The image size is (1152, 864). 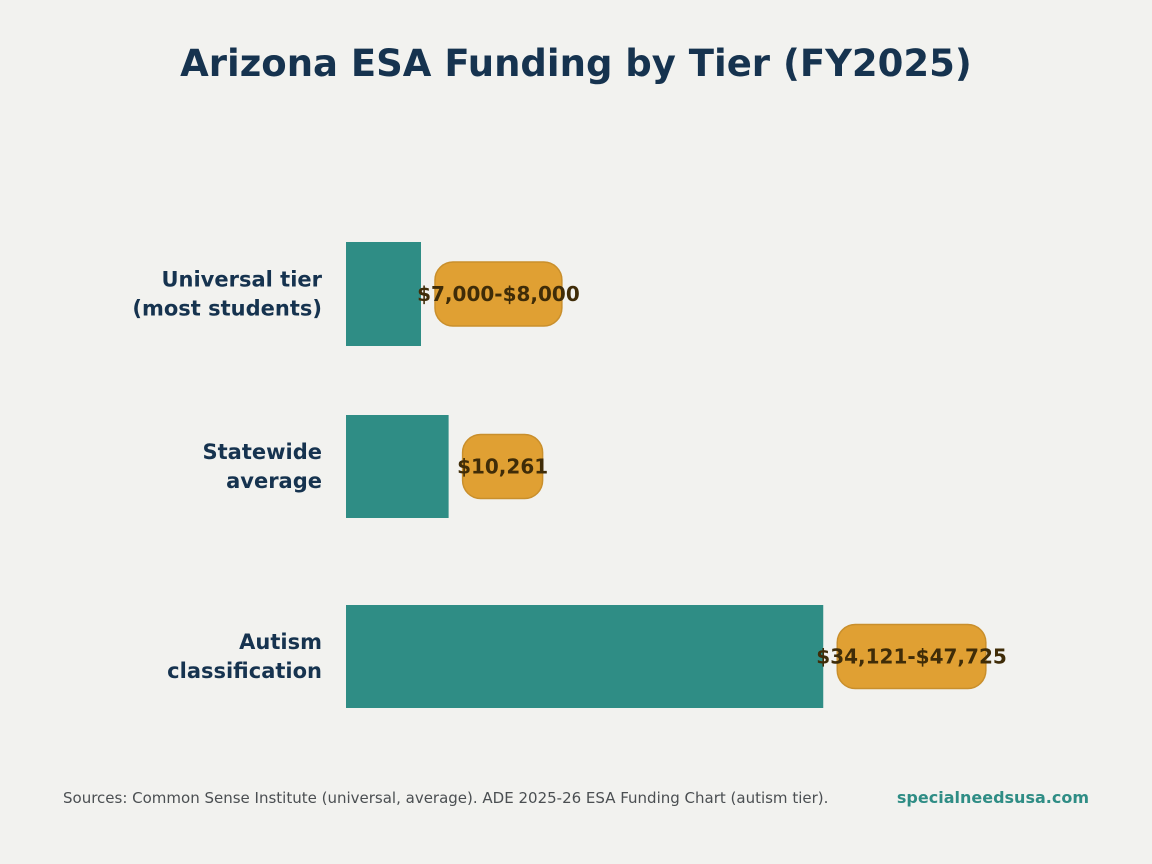 What do you see at coordinates (227, 309) in the screenshot?
I see `category-label-0-1: (most students)` at bounding box center [227, 309].